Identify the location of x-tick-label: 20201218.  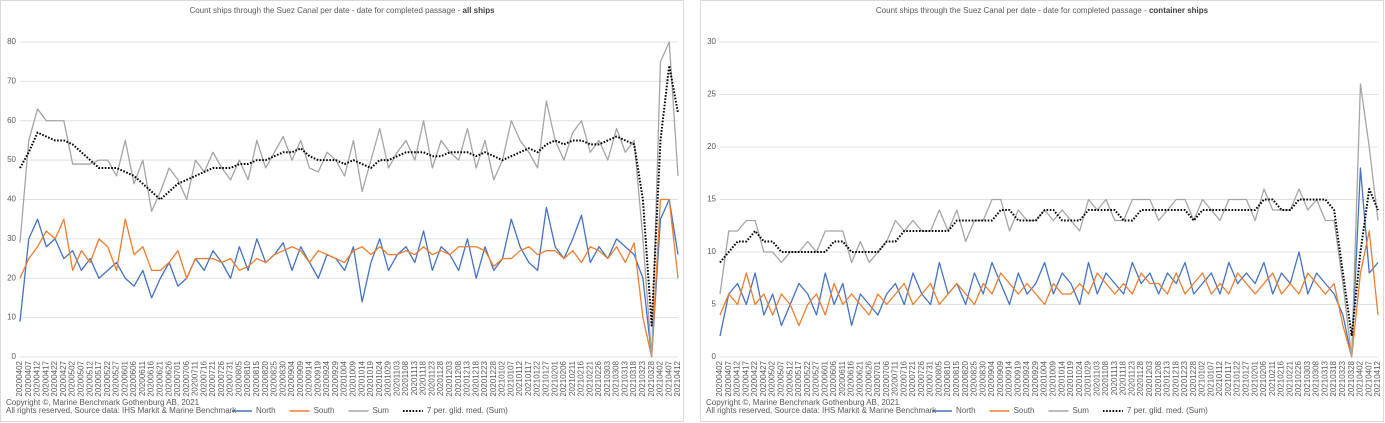
(1175, 378).